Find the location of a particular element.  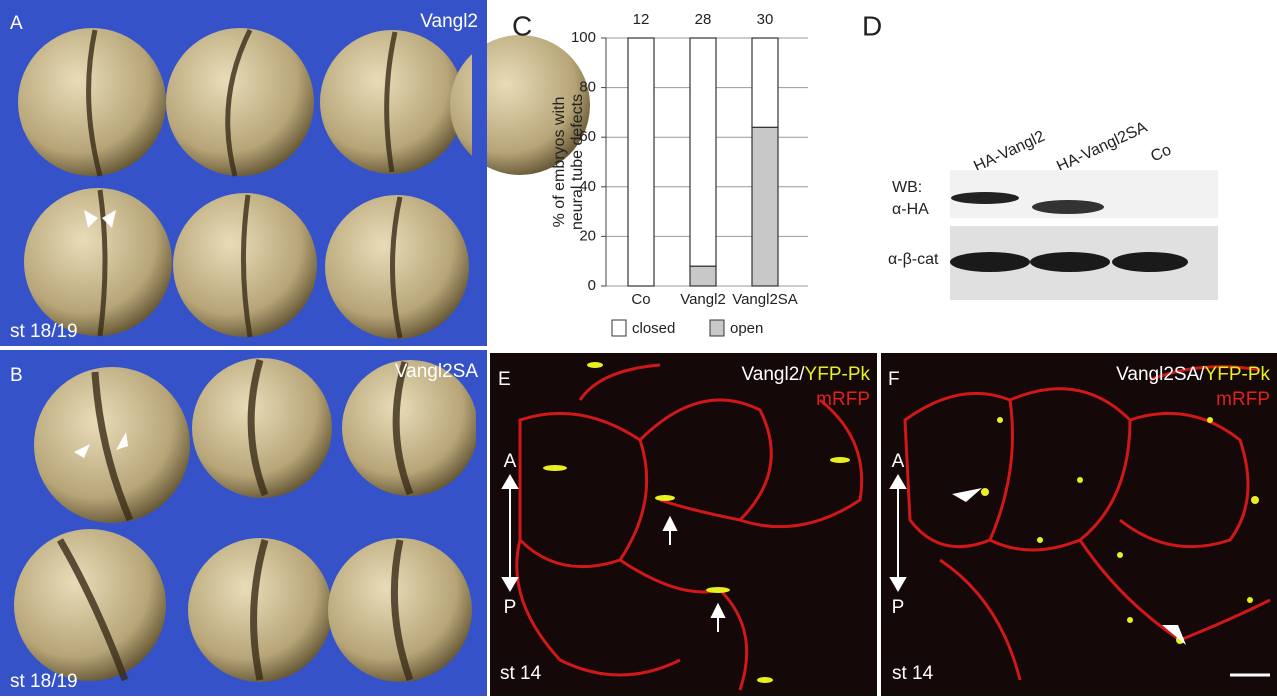

lane-label: HA-Vangl2SA is located at coordinates (1102, 147).